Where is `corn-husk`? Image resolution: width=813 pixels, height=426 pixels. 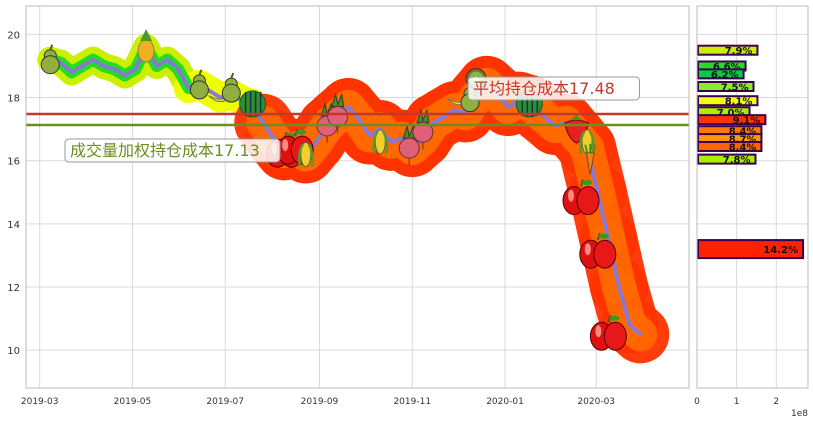 corn-husk is located at coordinates (305, 155).